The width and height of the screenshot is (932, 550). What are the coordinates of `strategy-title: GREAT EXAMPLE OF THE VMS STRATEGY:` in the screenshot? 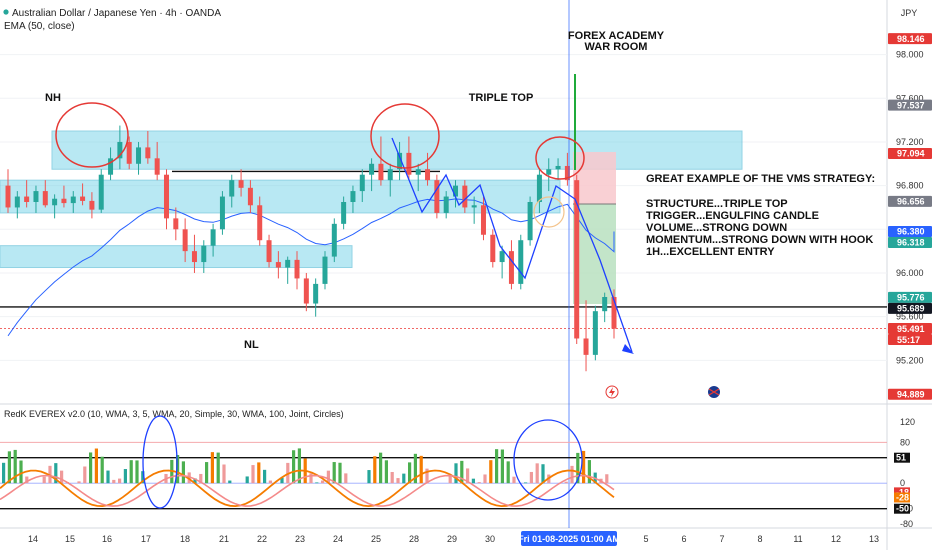 It's located at (760, 179).